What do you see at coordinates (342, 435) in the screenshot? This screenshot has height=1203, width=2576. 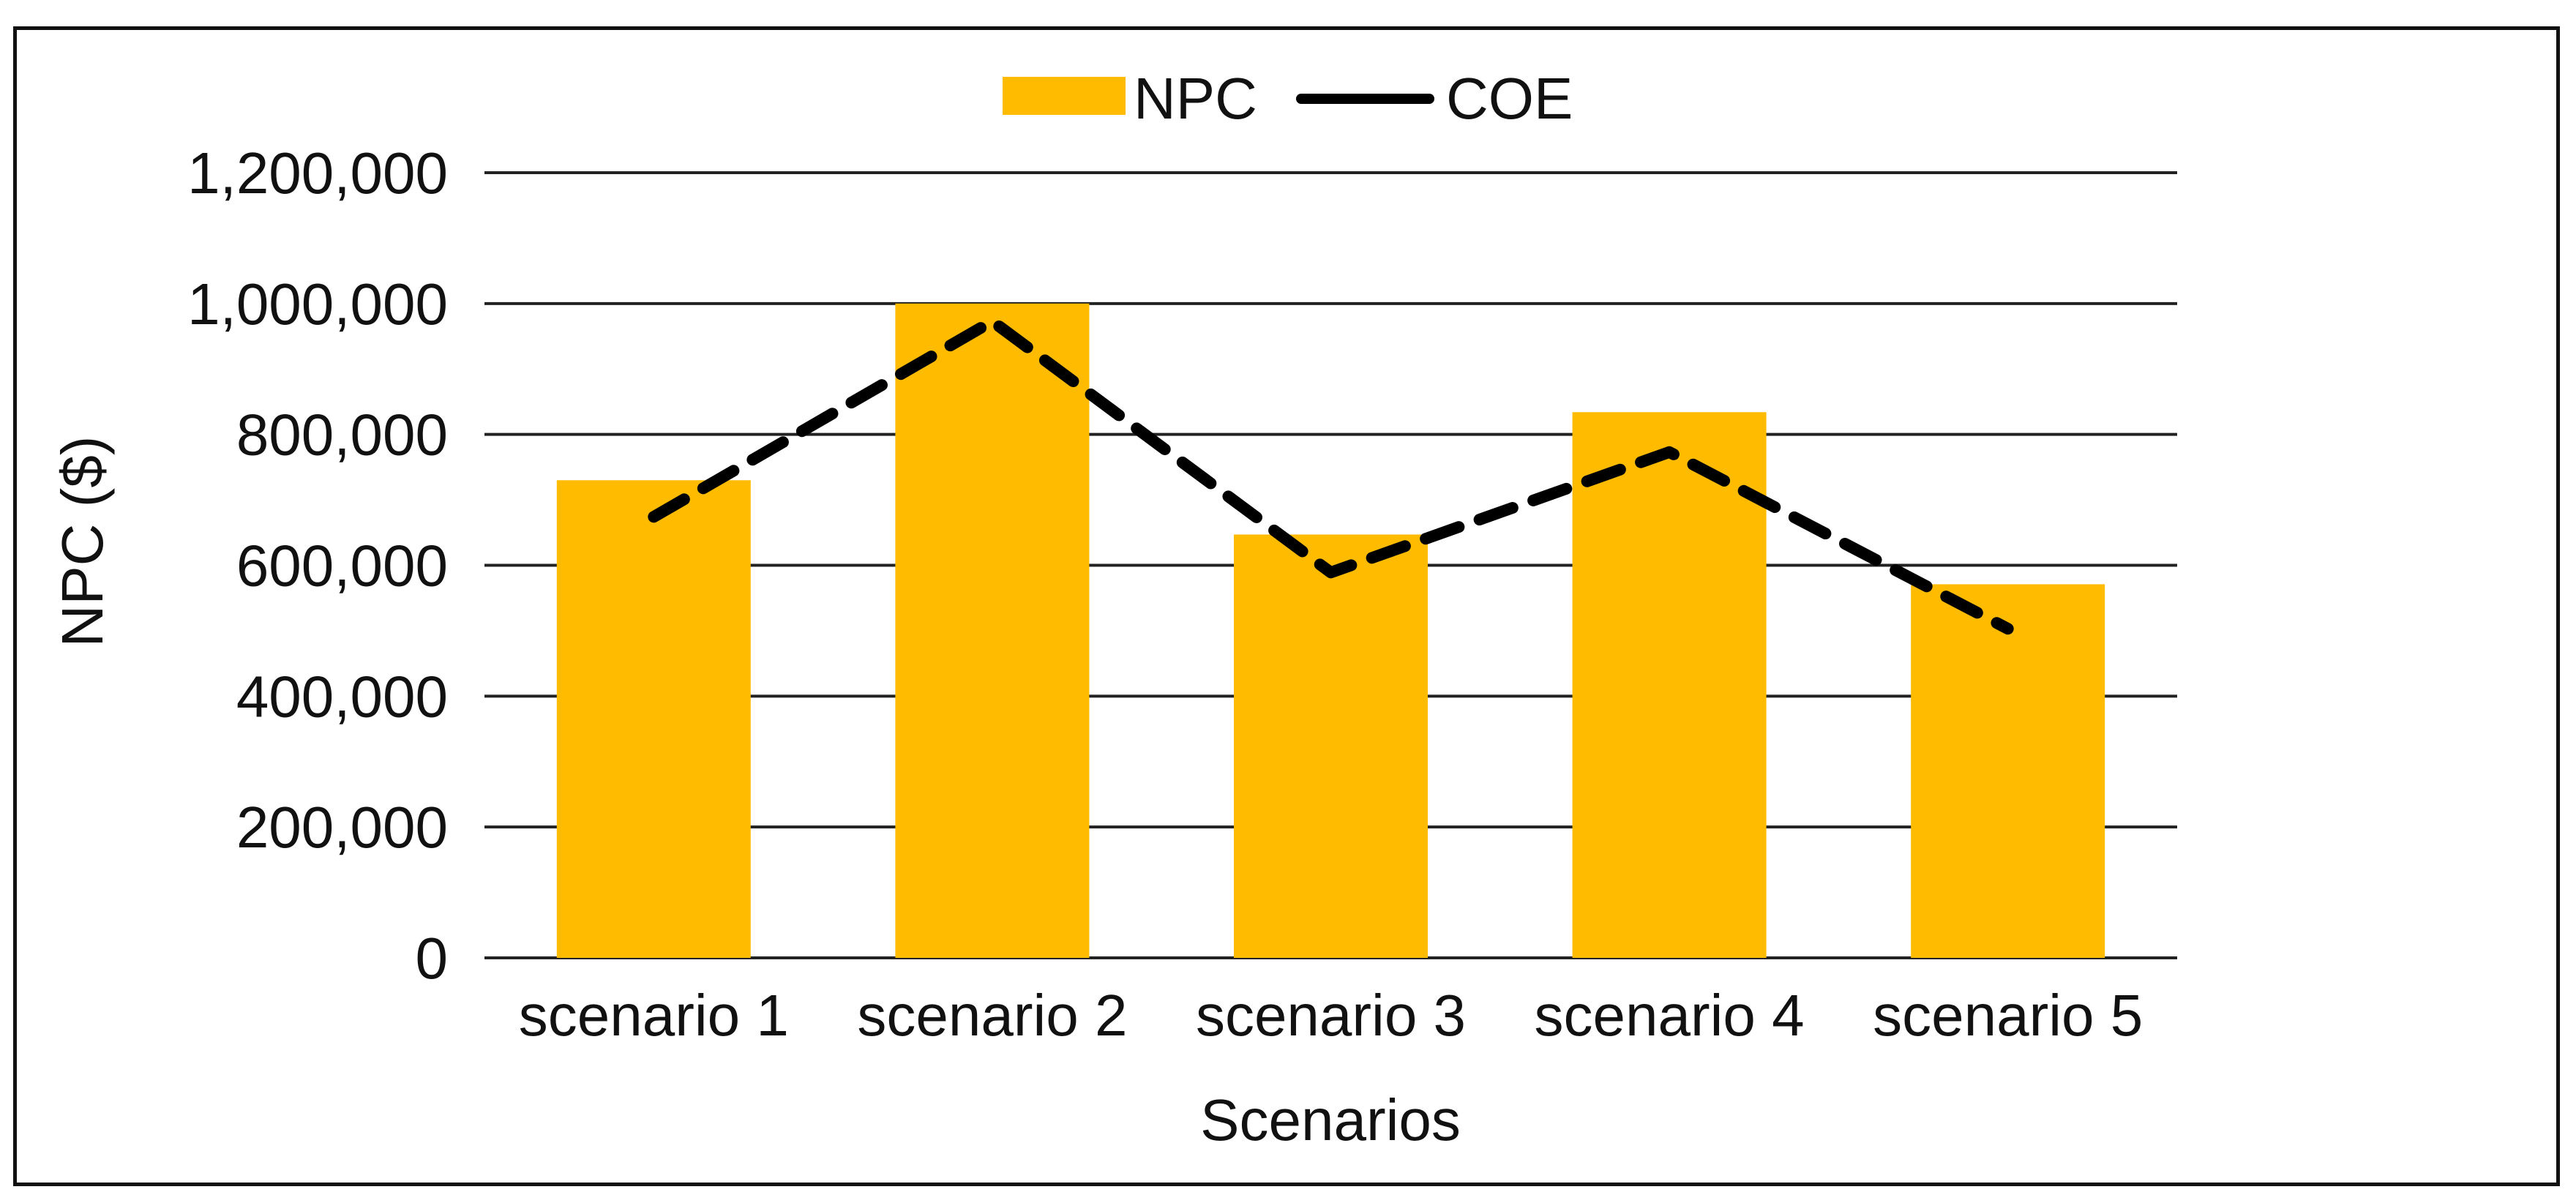 I see `y-tick-label: 800,000` at bounding box center [342, 435].